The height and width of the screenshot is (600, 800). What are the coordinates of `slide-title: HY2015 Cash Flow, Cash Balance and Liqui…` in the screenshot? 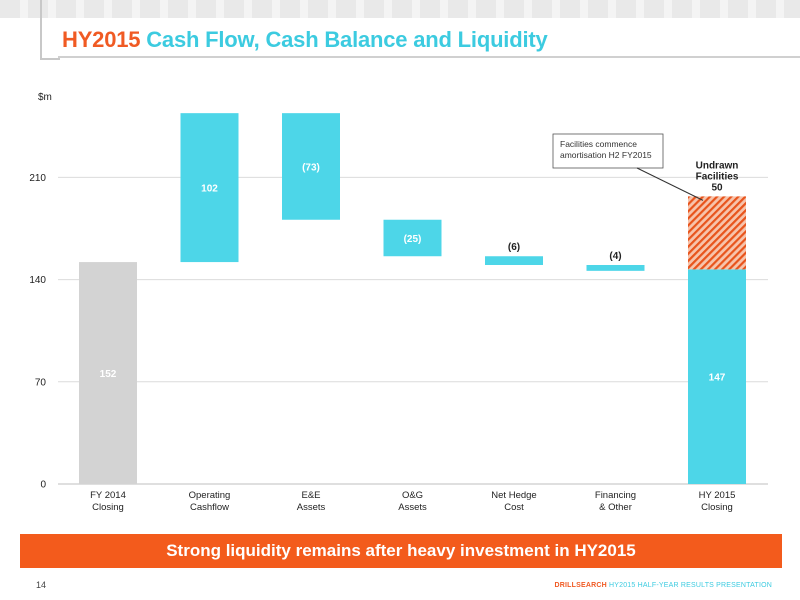 It's located at (305, 40).